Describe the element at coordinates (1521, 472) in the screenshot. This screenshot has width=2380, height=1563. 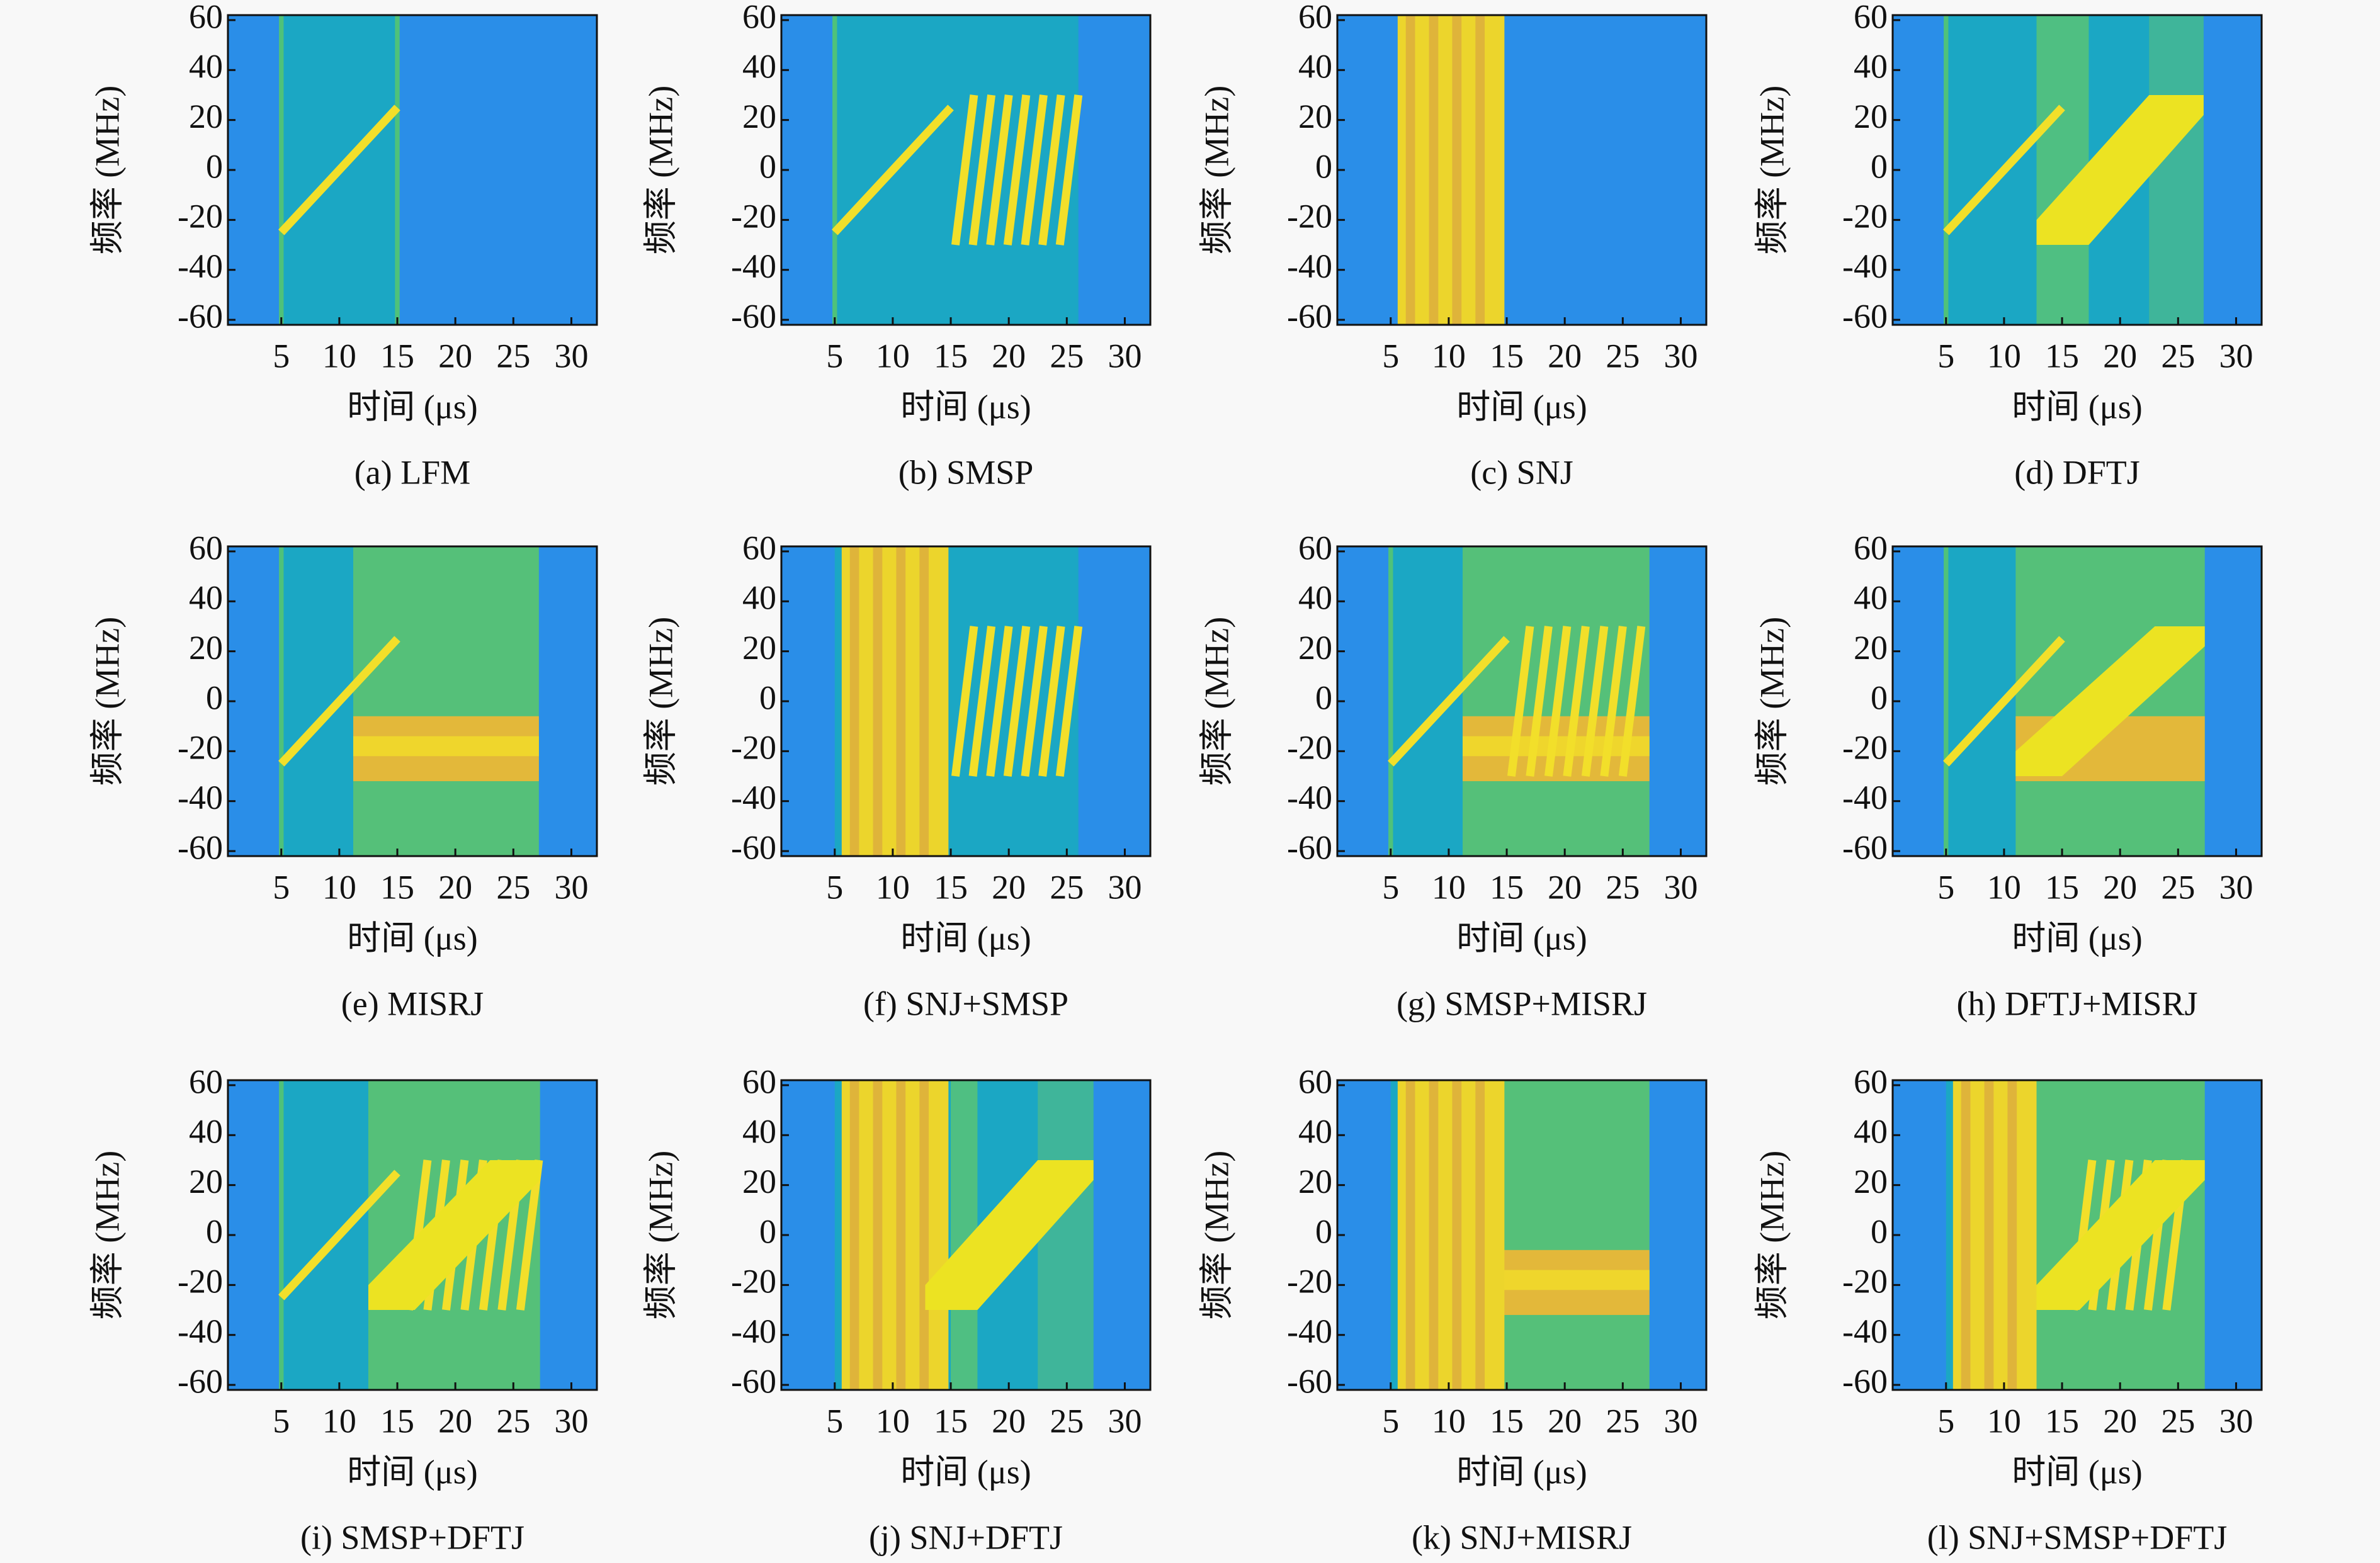
I see `panel-caption: (c) SNJ` at that location.